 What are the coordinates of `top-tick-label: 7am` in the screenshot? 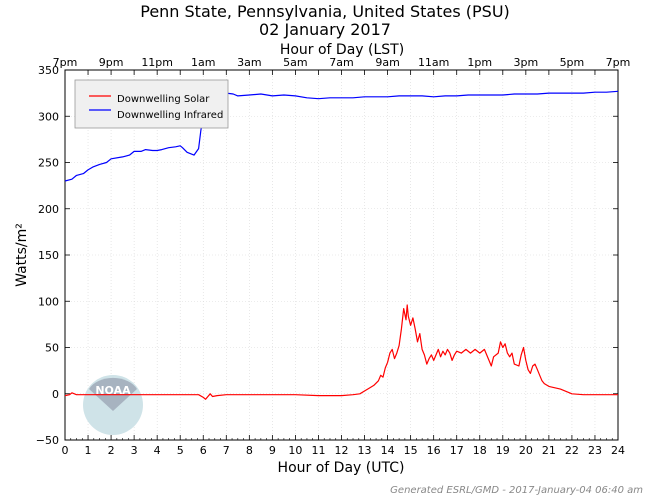 It's located at (341, 62).